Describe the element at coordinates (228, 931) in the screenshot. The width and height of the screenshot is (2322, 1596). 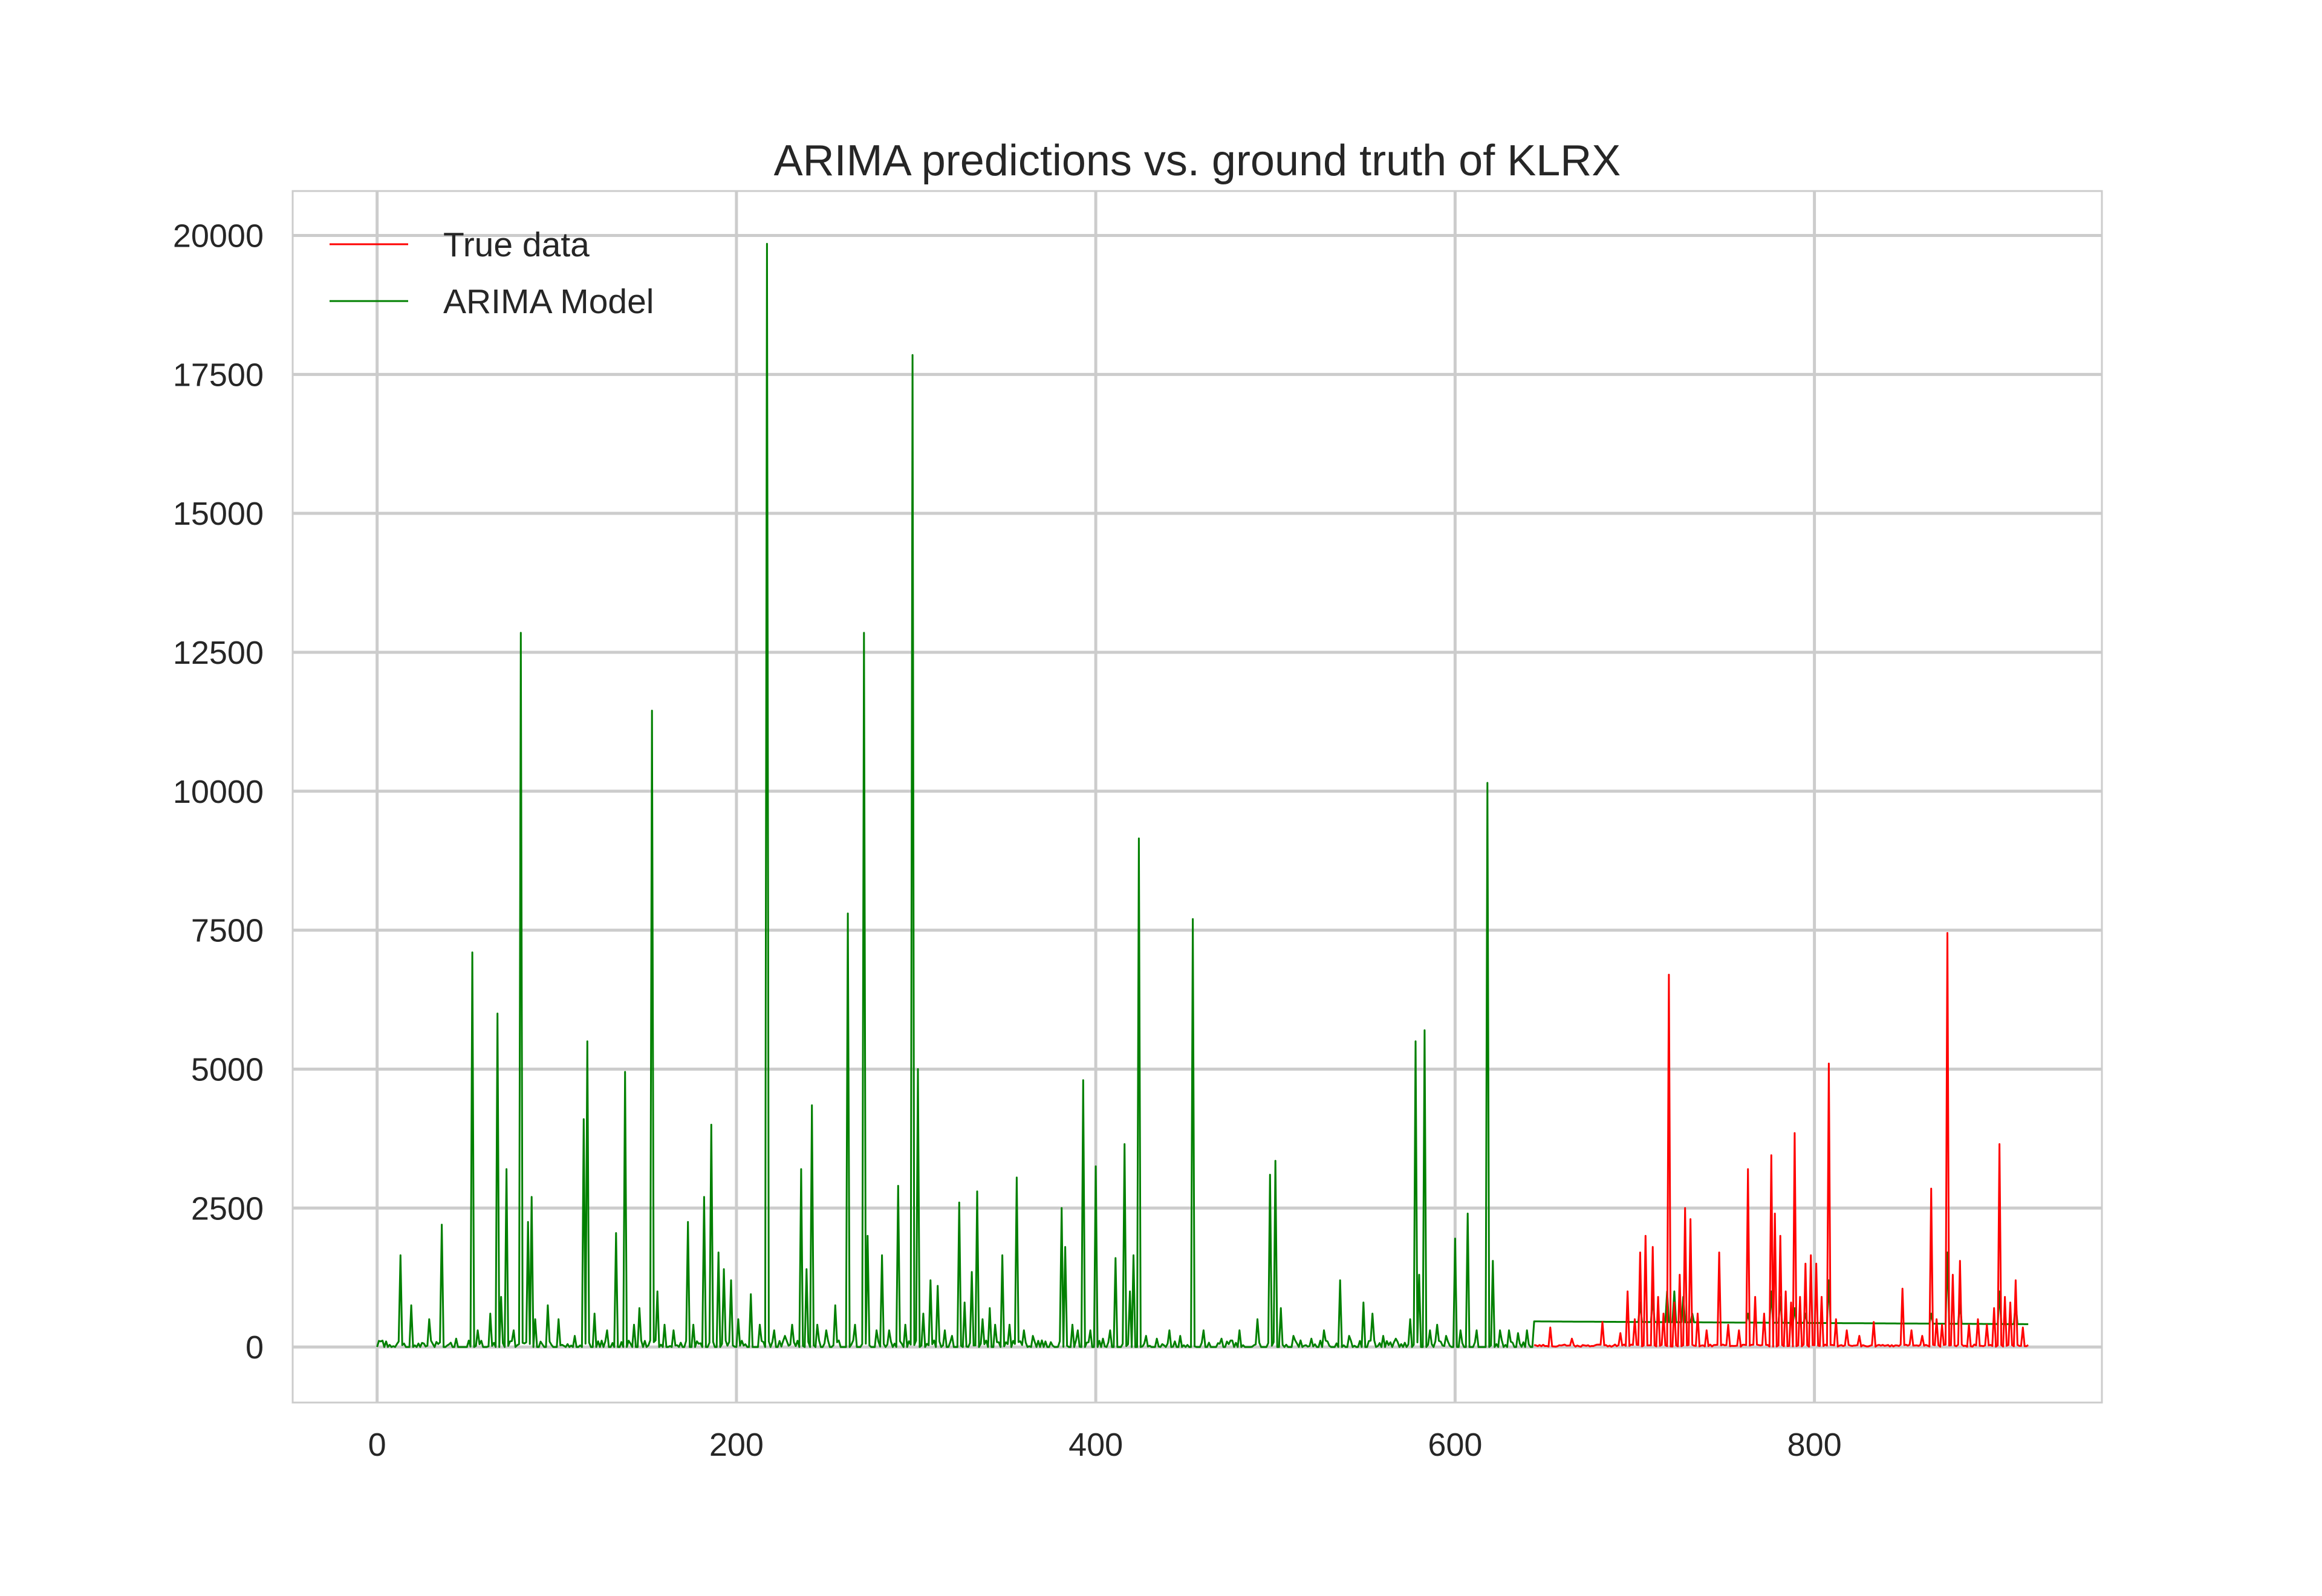
I see `y-tick-label: 7500` at that location.